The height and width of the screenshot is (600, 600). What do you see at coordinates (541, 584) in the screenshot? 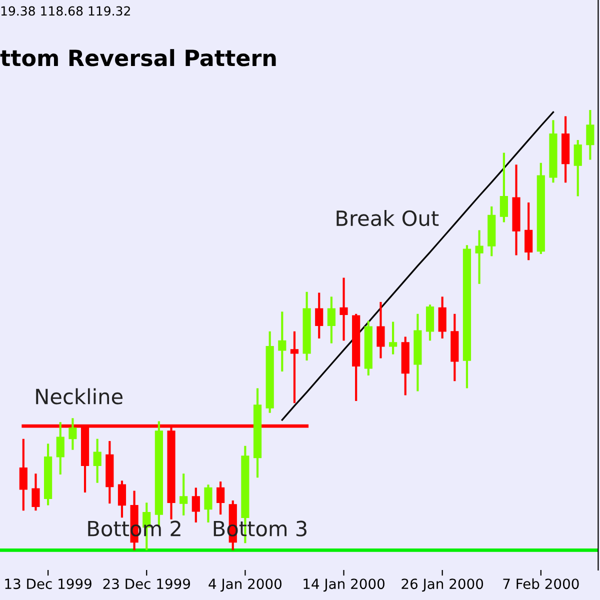
I see `x-tick-label: 7 Feb 2000` at bounding box center [541, 584].